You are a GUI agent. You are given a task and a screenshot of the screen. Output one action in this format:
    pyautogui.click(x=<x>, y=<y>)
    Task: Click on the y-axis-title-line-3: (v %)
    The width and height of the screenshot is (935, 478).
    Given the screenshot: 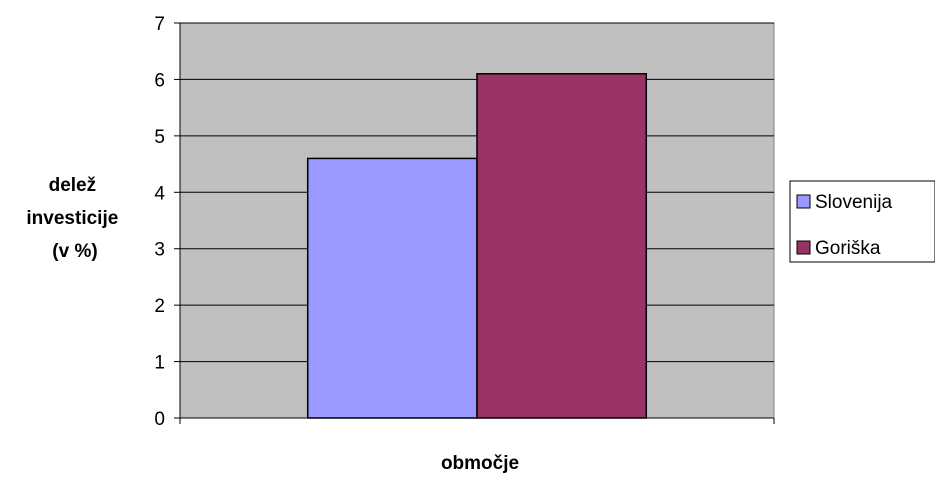 What is the action you would take?
    pyautogui.click(x=74, y=251)
    